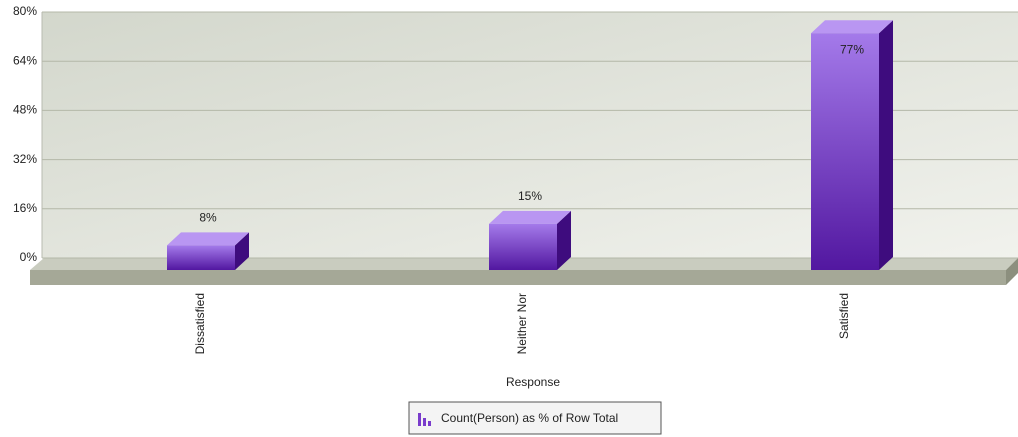 This screenshot has width=1018, height=437. I want to click on y-tick-label: 32%, so click(25, 159).